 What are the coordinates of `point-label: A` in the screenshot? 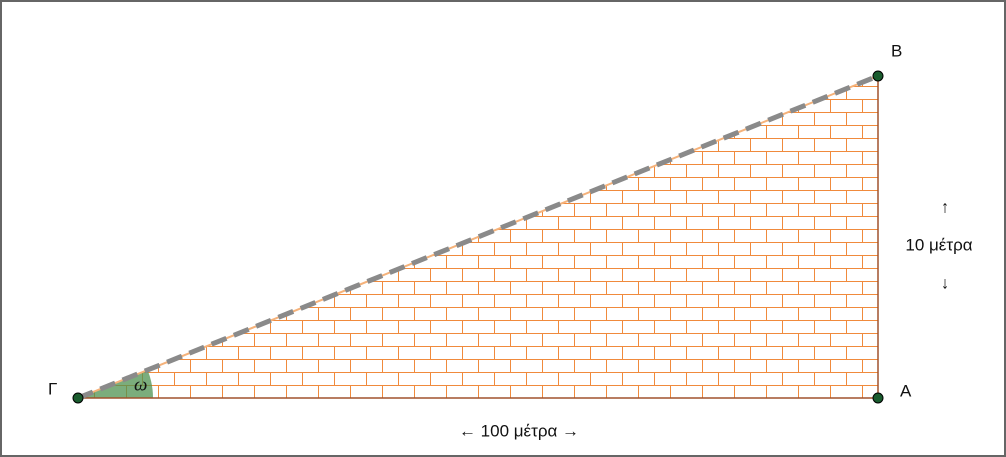 It's located at (906, 390).